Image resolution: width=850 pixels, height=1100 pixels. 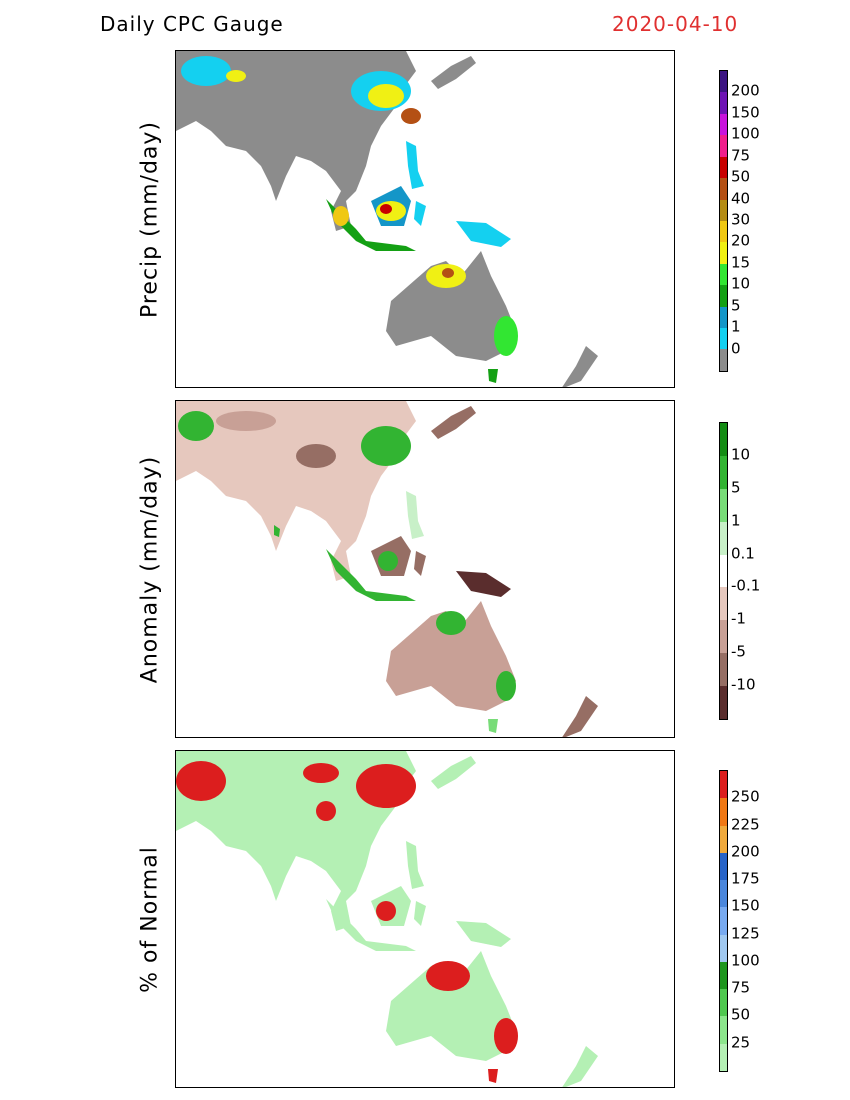 I want to click on colorbar-tick-label: 15, so click(x=741, y=262).